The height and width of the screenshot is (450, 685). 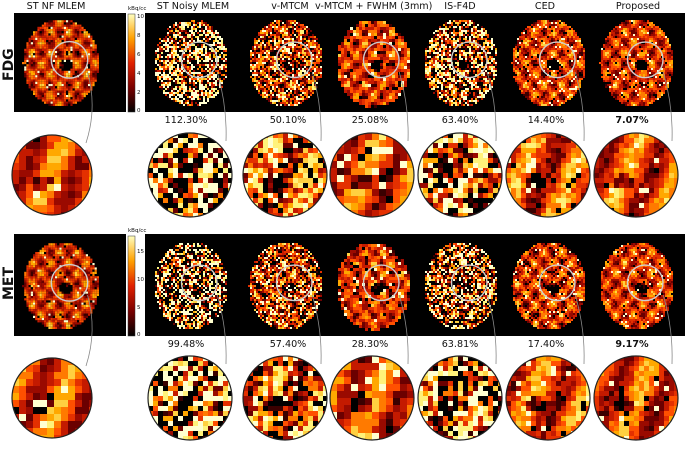 I want to click on fdg-error-ced: 14.40%, so click(x=546, y=120).